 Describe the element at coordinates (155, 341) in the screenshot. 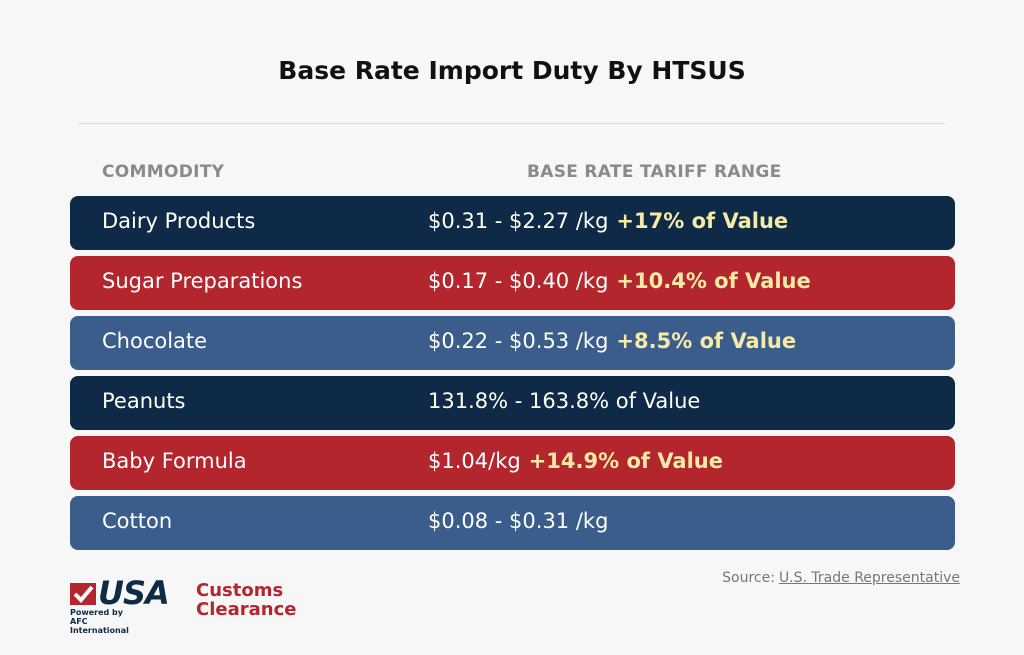

I see `commodity: Chocolate` at that location.